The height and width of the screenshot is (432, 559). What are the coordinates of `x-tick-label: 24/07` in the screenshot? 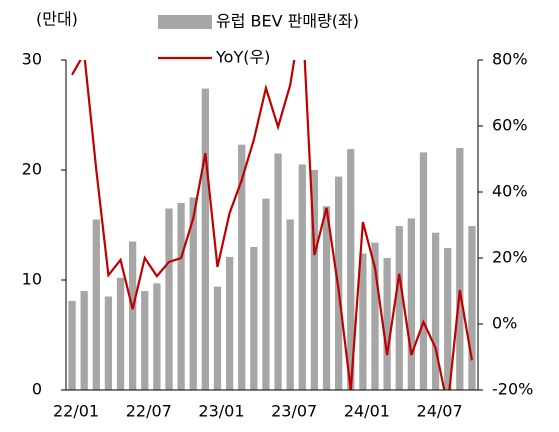 It's located at (440, 411).